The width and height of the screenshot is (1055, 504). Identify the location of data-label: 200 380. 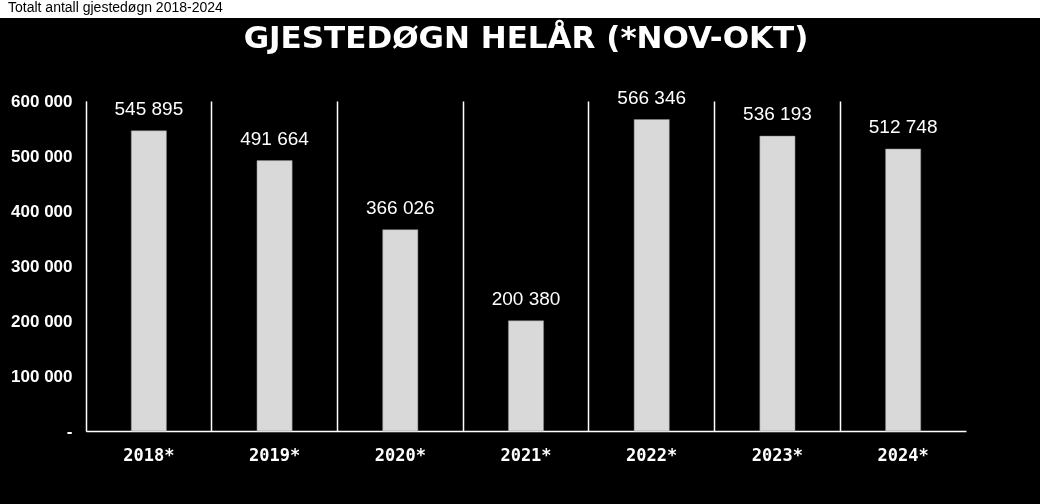
(526, 298).